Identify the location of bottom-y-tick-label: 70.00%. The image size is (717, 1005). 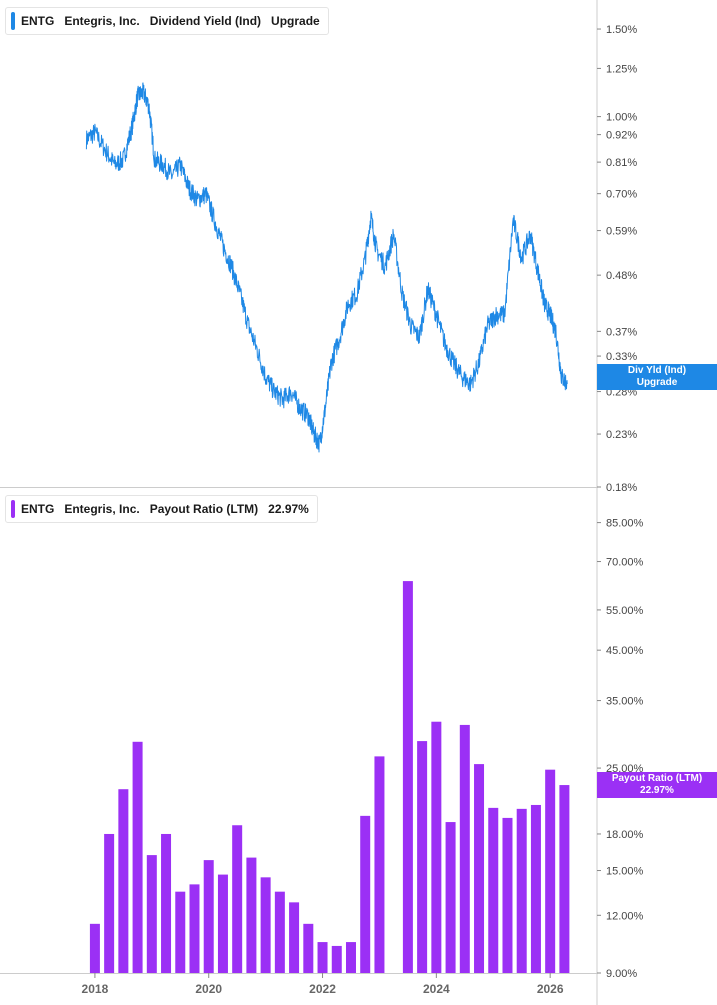
(625, 563).